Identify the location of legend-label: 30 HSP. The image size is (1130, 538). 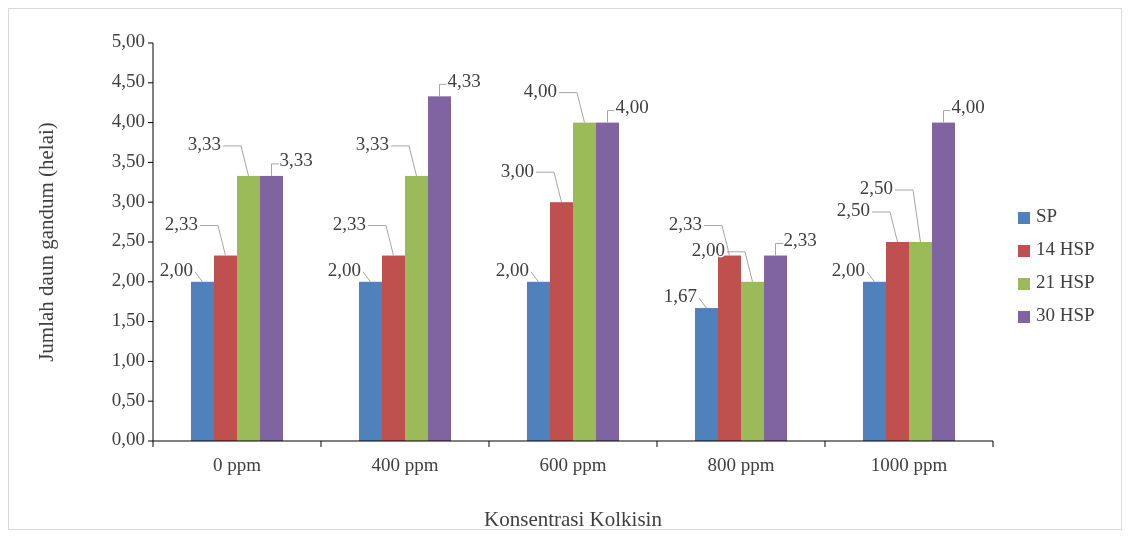
(1065, 315).